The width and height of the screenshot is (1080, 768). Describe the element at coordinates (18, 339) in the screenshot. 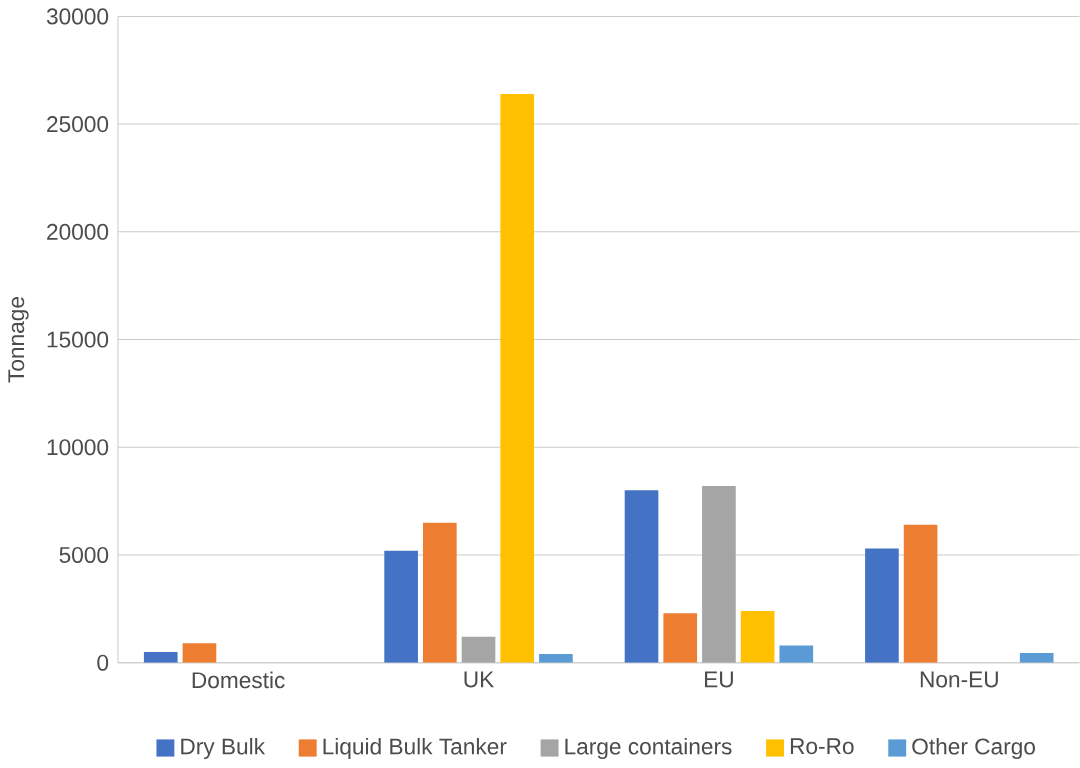

I see `y-axis-title: Tonnage` at that location.